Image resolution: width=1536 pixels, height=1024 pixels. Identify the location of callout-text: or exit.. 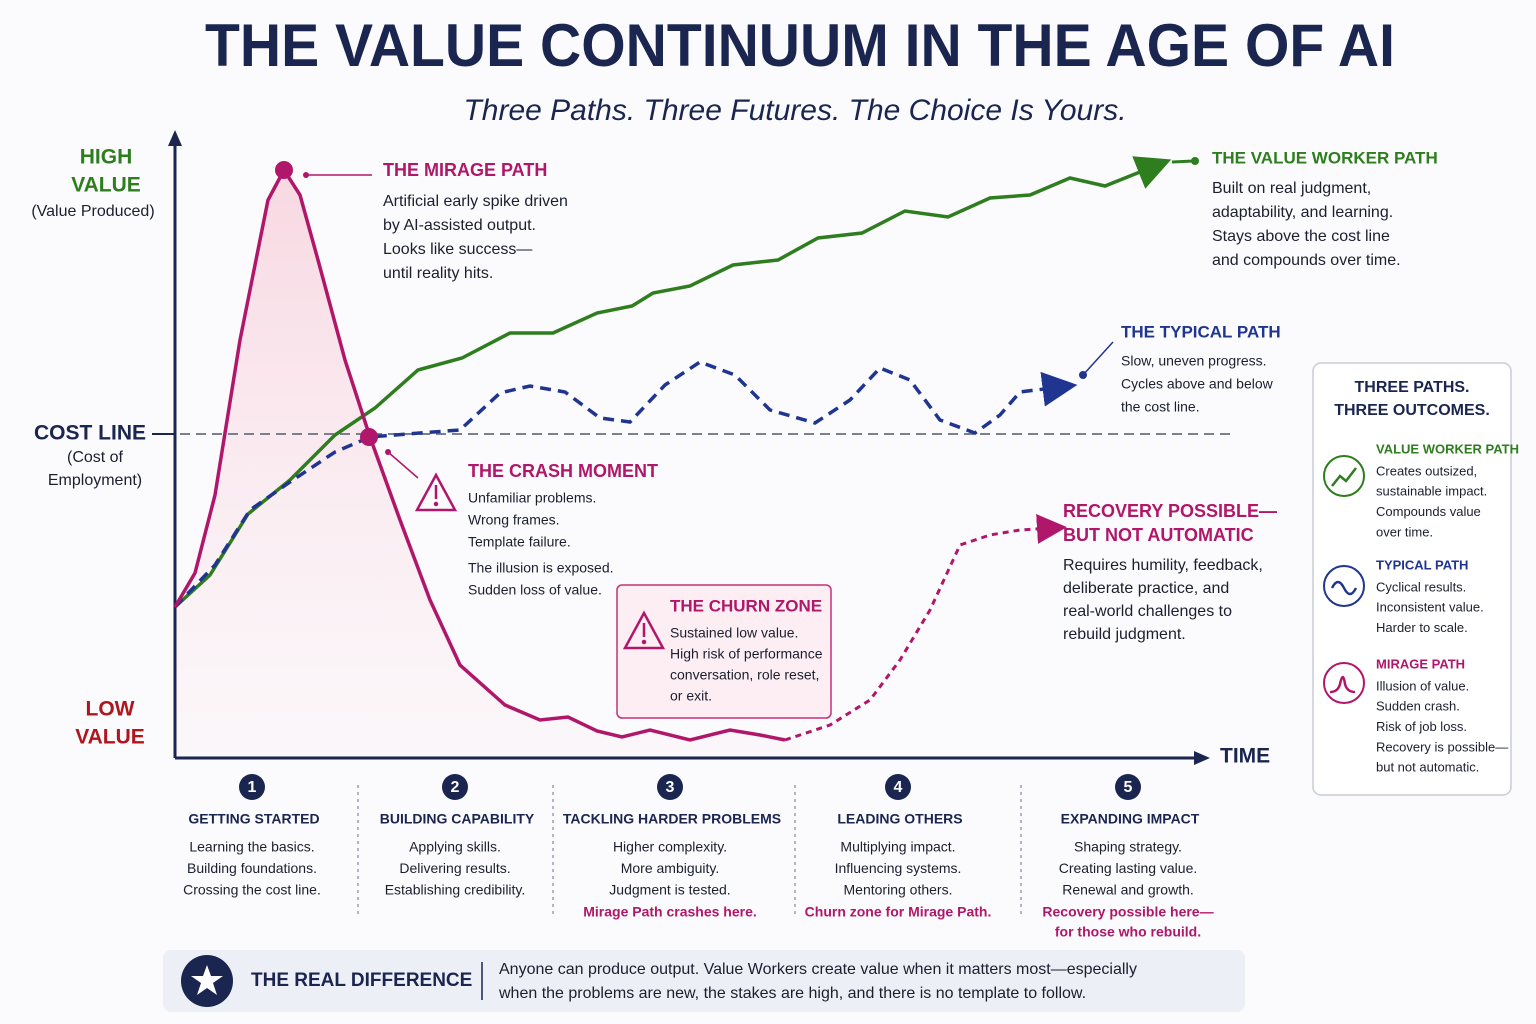
(691, 696).